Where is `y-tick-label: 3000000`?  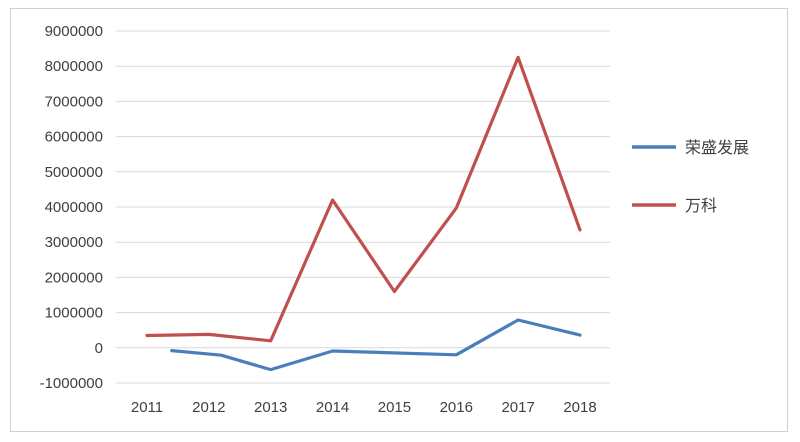 y-tick-label: 3000000 is located at coordinates (74, 242).